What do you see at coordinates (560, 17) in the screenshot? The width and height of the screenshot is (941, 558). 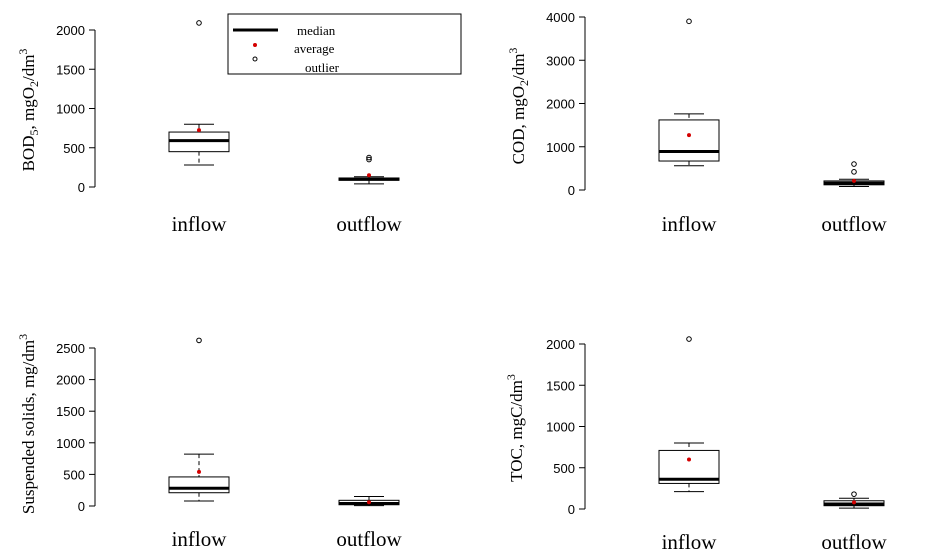 I see `y-tick-label: 4000` at bounding box center [560, 17].